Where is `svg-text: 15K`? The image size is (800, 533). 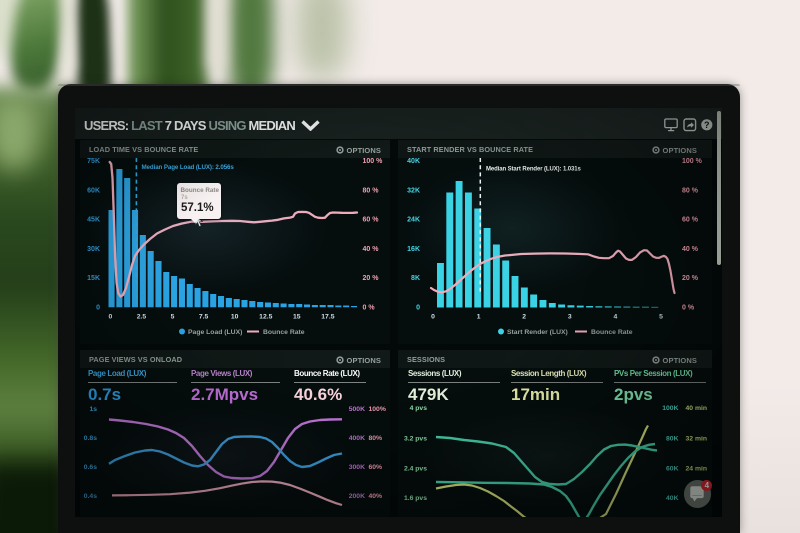
svg-text: 15K is located at coordinates (93, 278).